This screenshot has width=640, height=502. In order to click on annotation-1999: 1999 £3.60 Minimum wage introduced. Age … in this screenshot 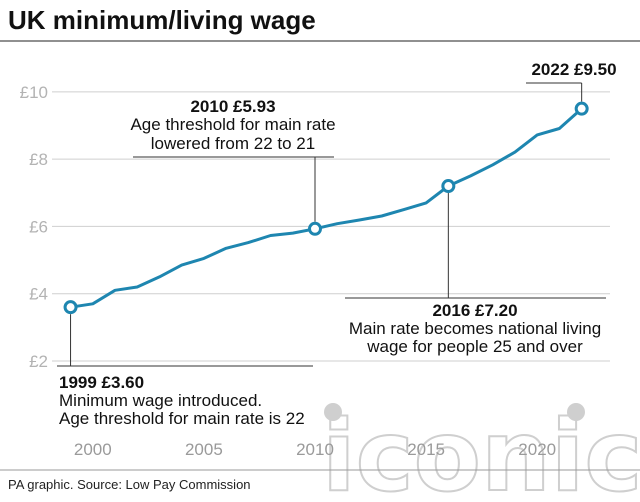, I will do `click(182, 400)`.